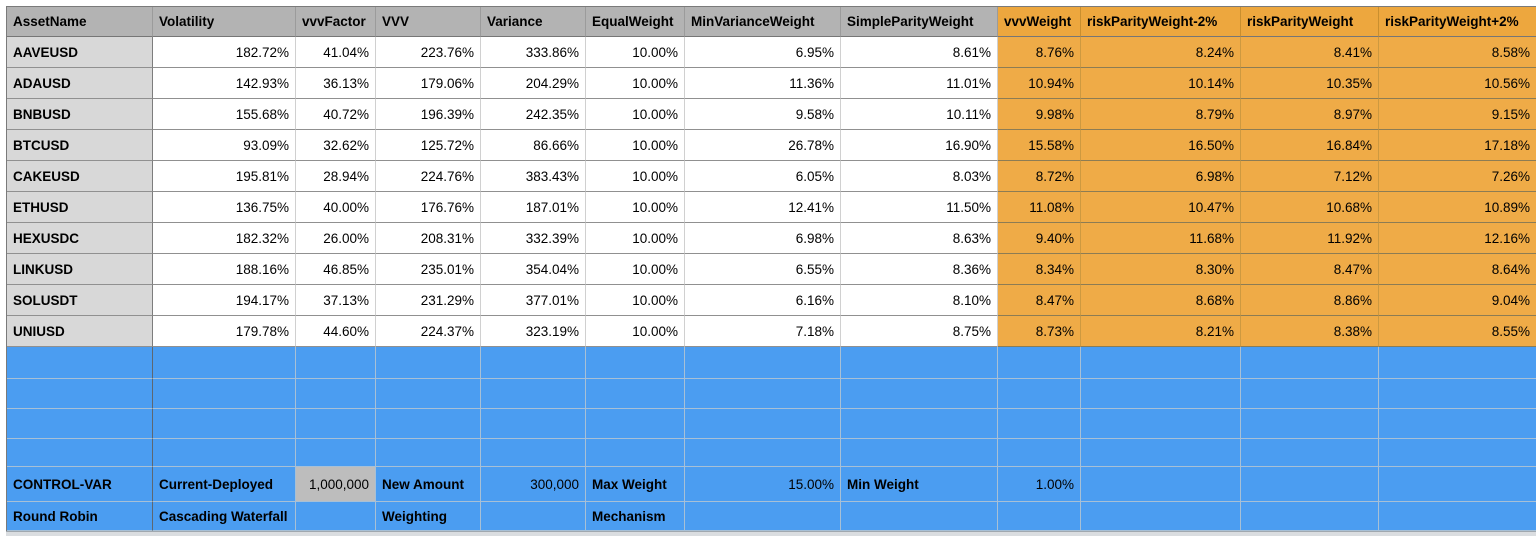 This screenshot has height=537, width=1536. I want to click on value-cell: 10.94%, so click(1039, 83).